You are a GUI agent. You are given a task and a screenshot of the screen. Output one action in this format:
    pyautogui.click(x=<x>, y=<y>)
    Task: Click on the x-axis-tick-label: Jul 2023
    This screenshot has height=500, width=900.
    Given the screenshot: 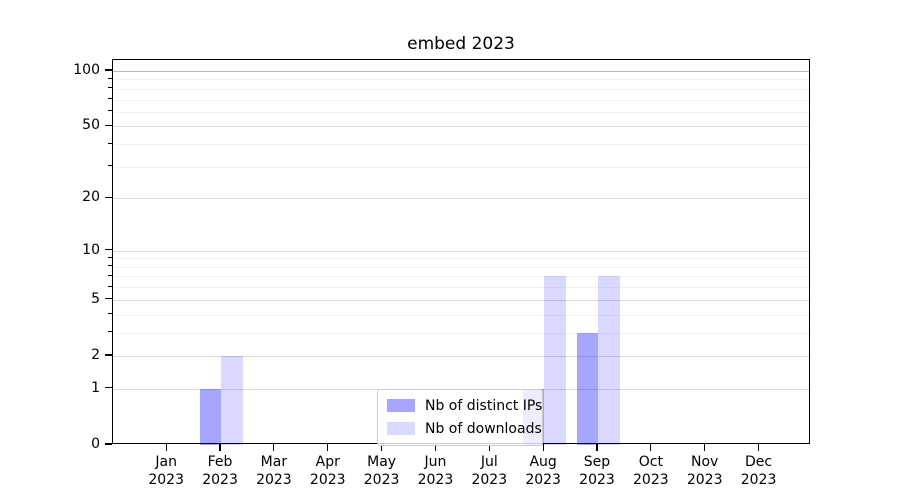 What is the action you would take?
    pyautogui.click(x=489, y=471)
    